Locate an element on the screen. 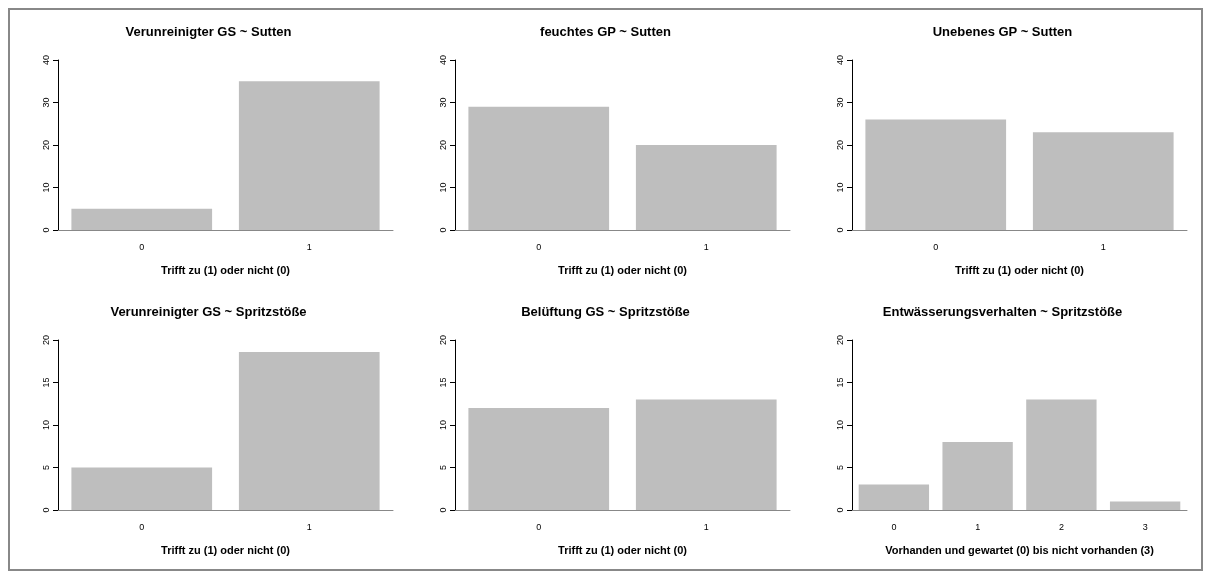 Image resolution: width=1211 pixels, height=579 pixels. chart-title: Entwässerungsverhalten ~ Spritzstöße is located at coordinates (1002, 311).